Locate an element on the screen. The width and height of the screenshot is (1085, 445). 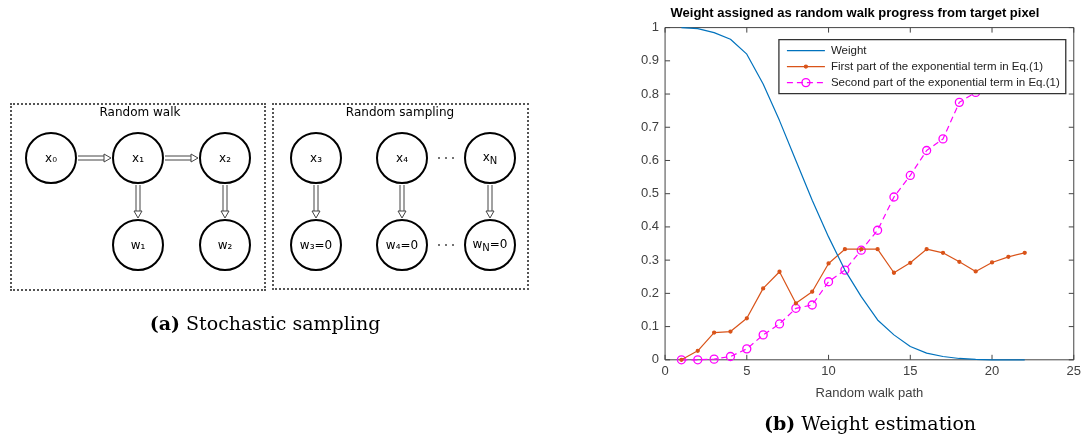
x-tick-label: 15 is located at coordinates (910, 371).